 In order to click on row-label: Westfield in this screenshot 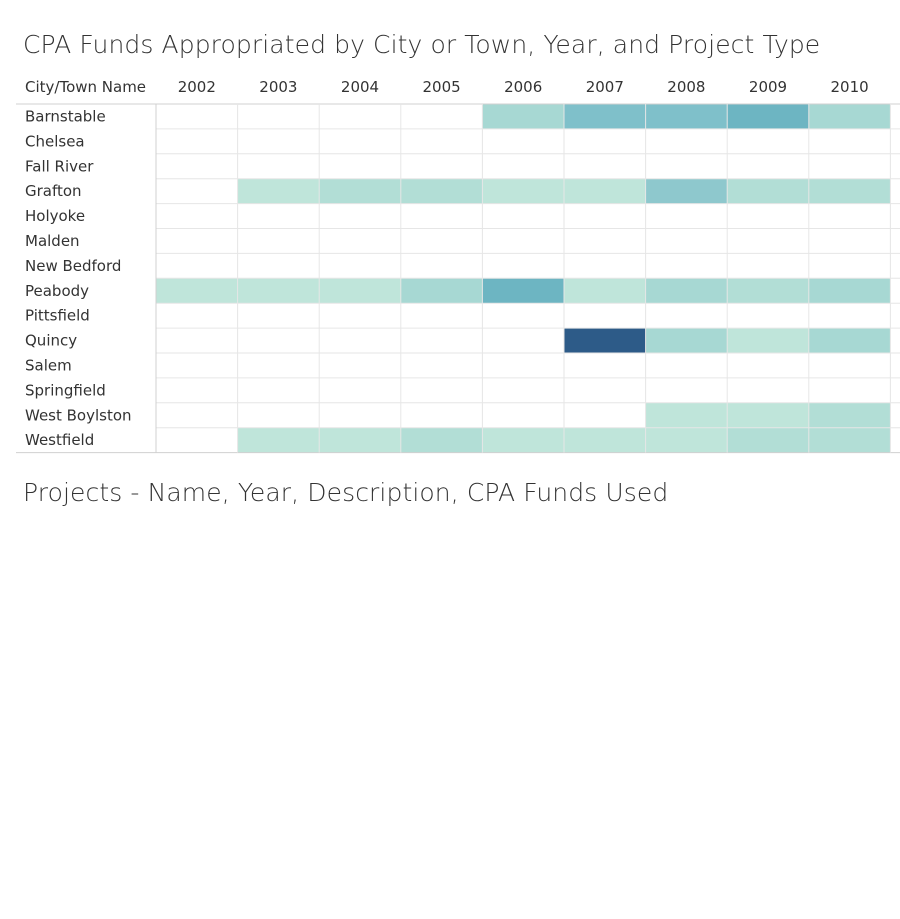, I will do `click(59, 440)`.